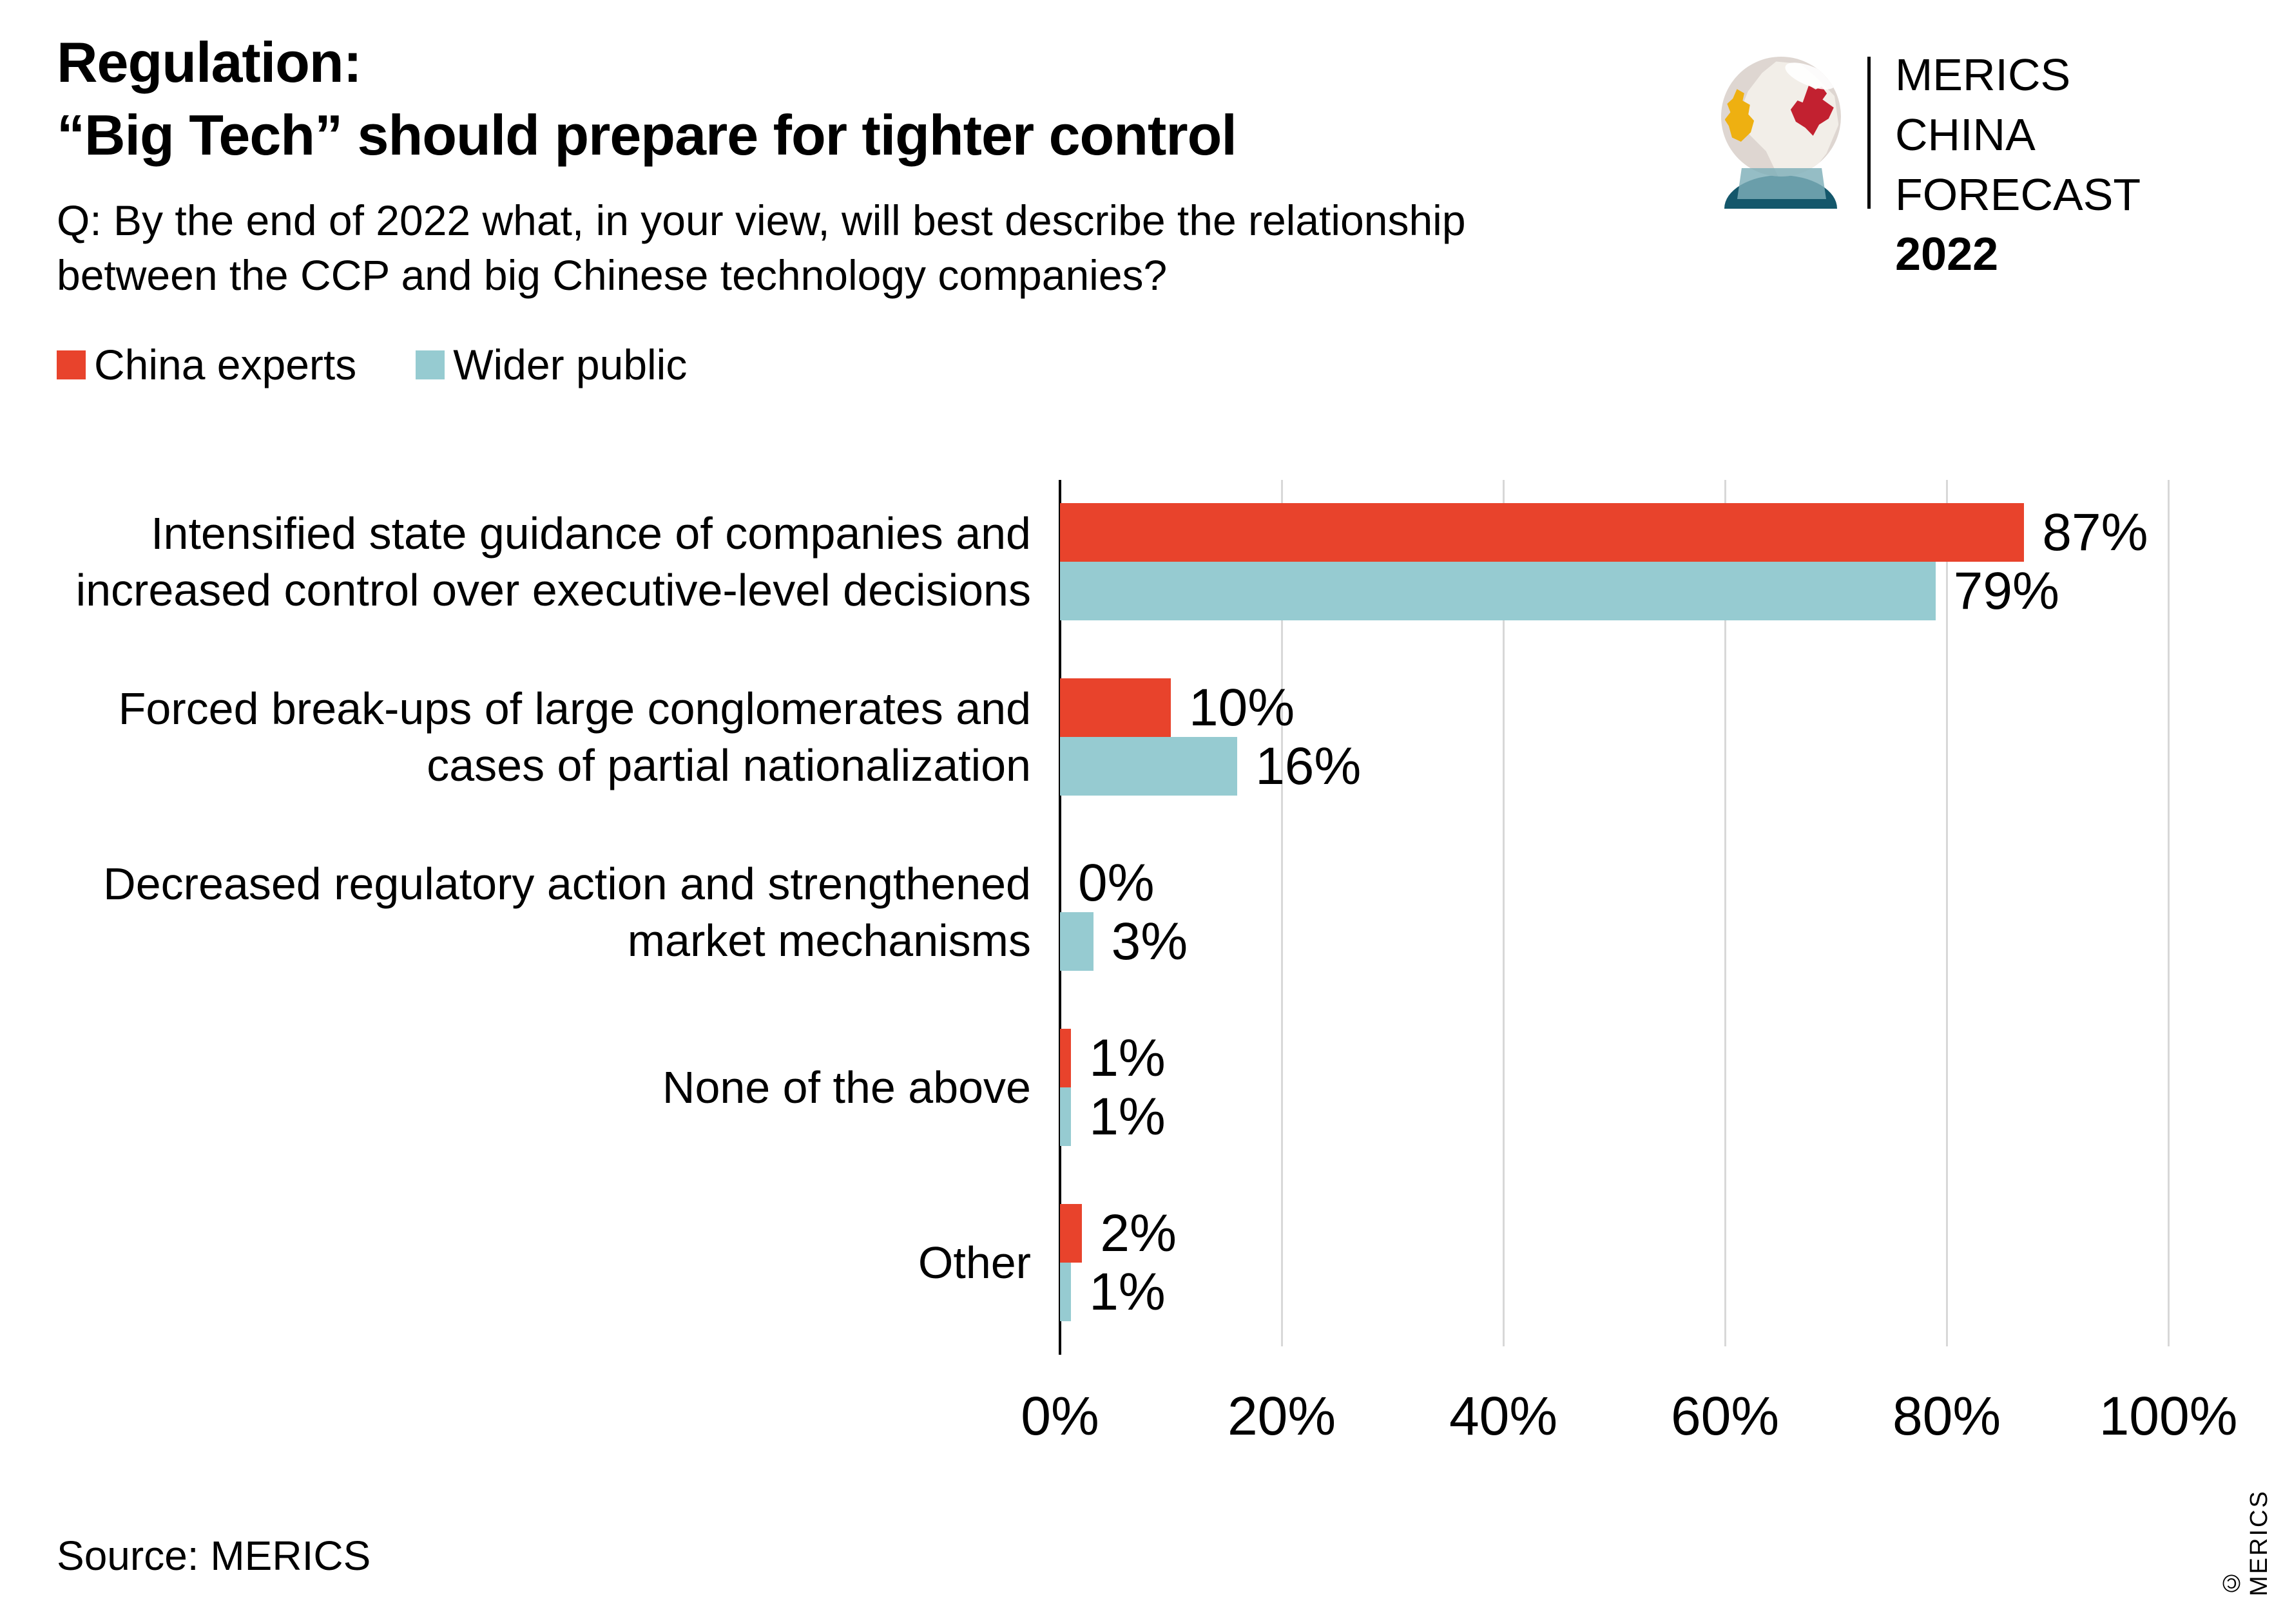 The height and width of the screenshot is (1624, 2283). Describe the element at coordinates (214, 1556) in the screenshot. I see `source-note: Source: MERICS` at that location.